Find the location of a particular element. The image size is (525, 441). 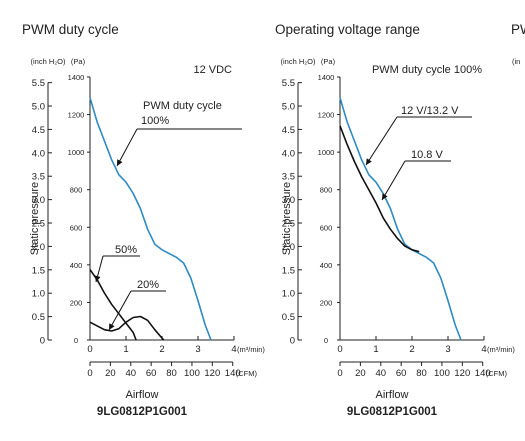

annotation-label: 50% is located at coordinates (126, 250).